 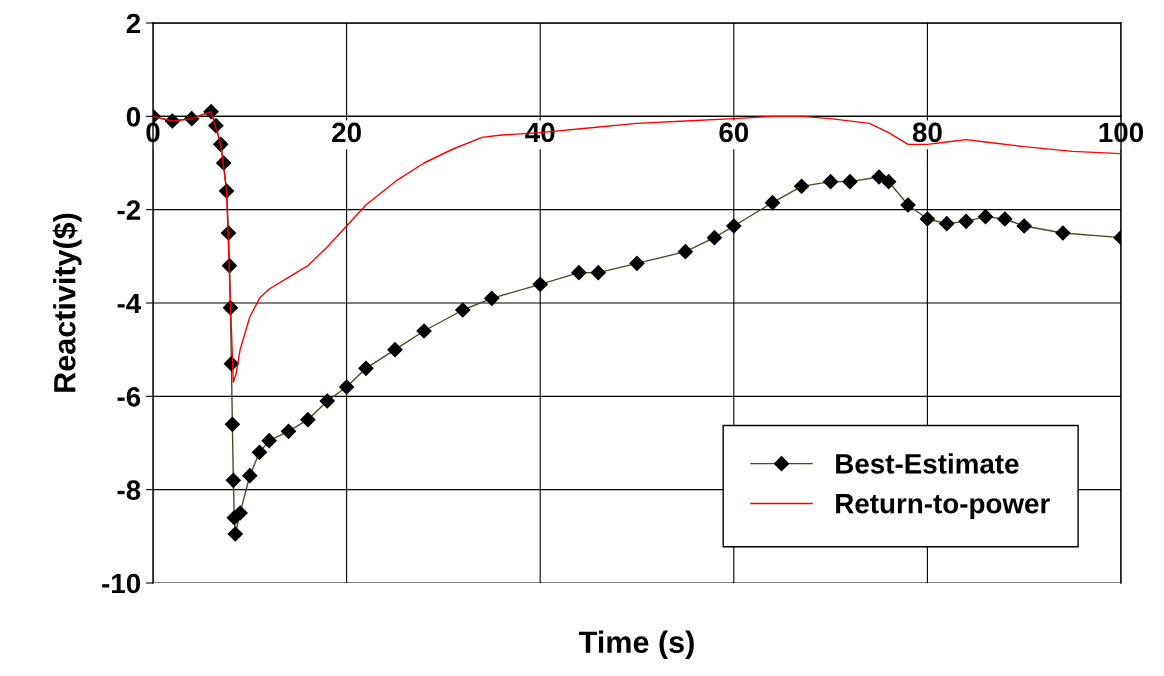 I want to click on y-axis-title: Reactivity($), so click(x=67, y=302).